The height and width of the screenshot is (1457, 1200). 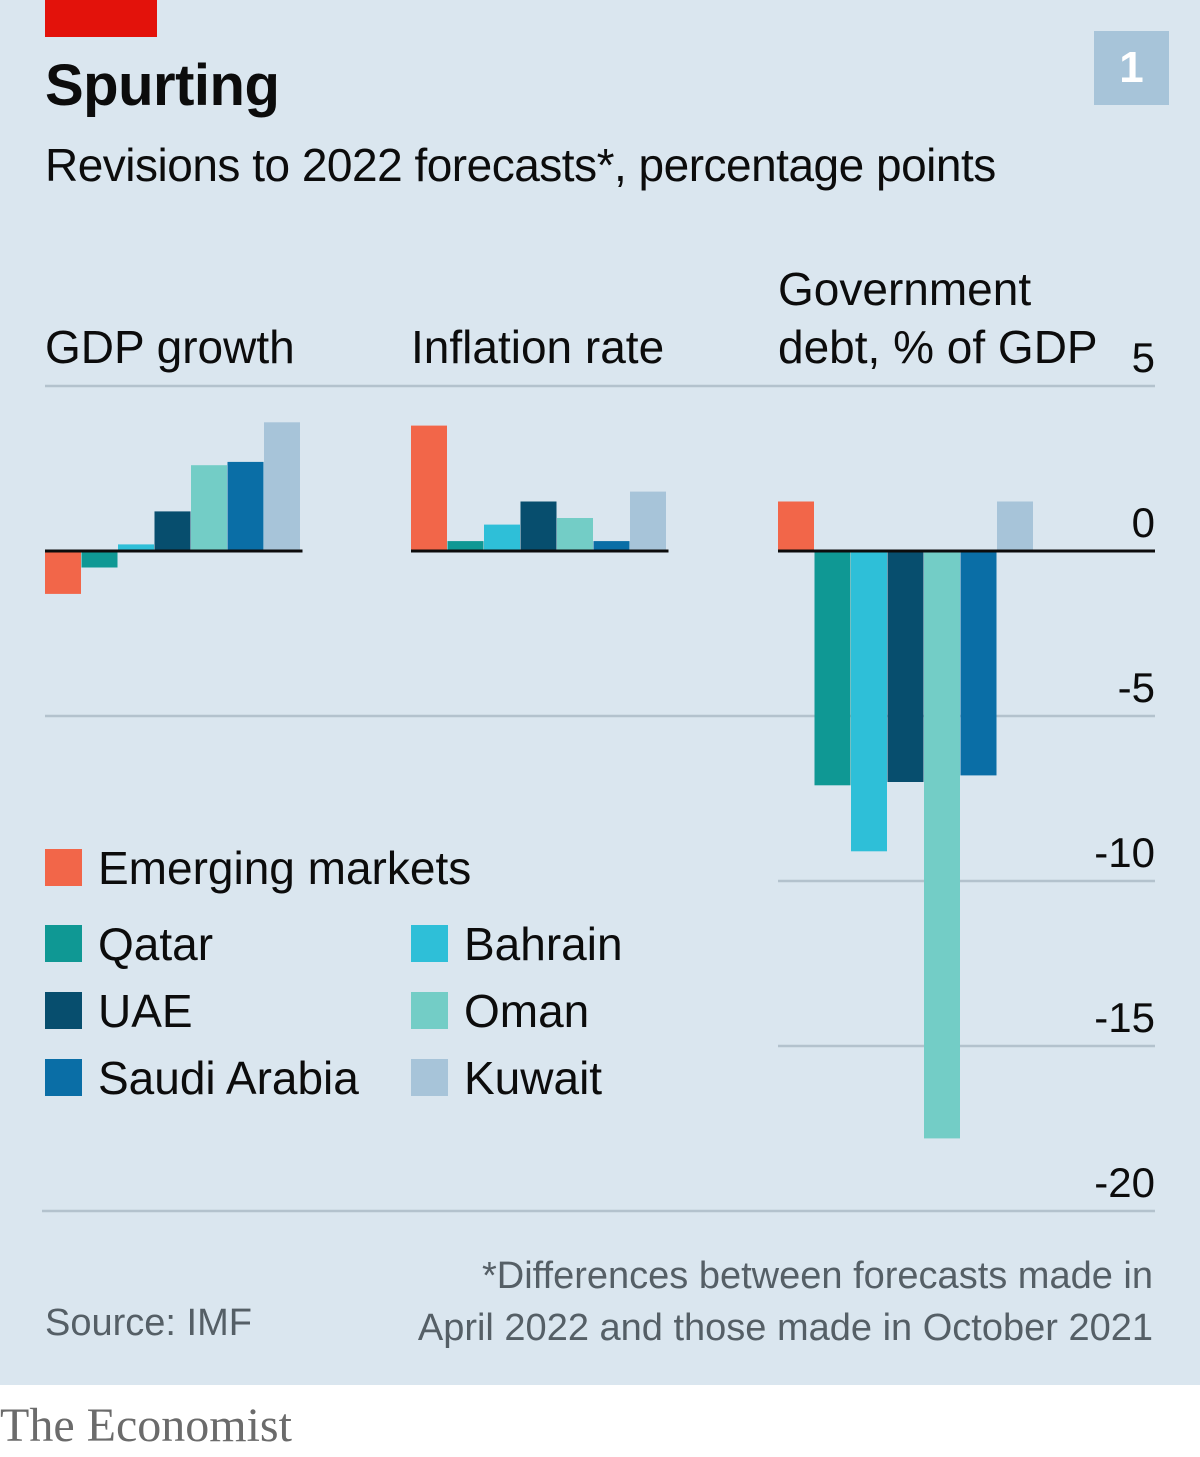 I want to click on publisher-brand: The Economist, so click(x=146, y=1425).